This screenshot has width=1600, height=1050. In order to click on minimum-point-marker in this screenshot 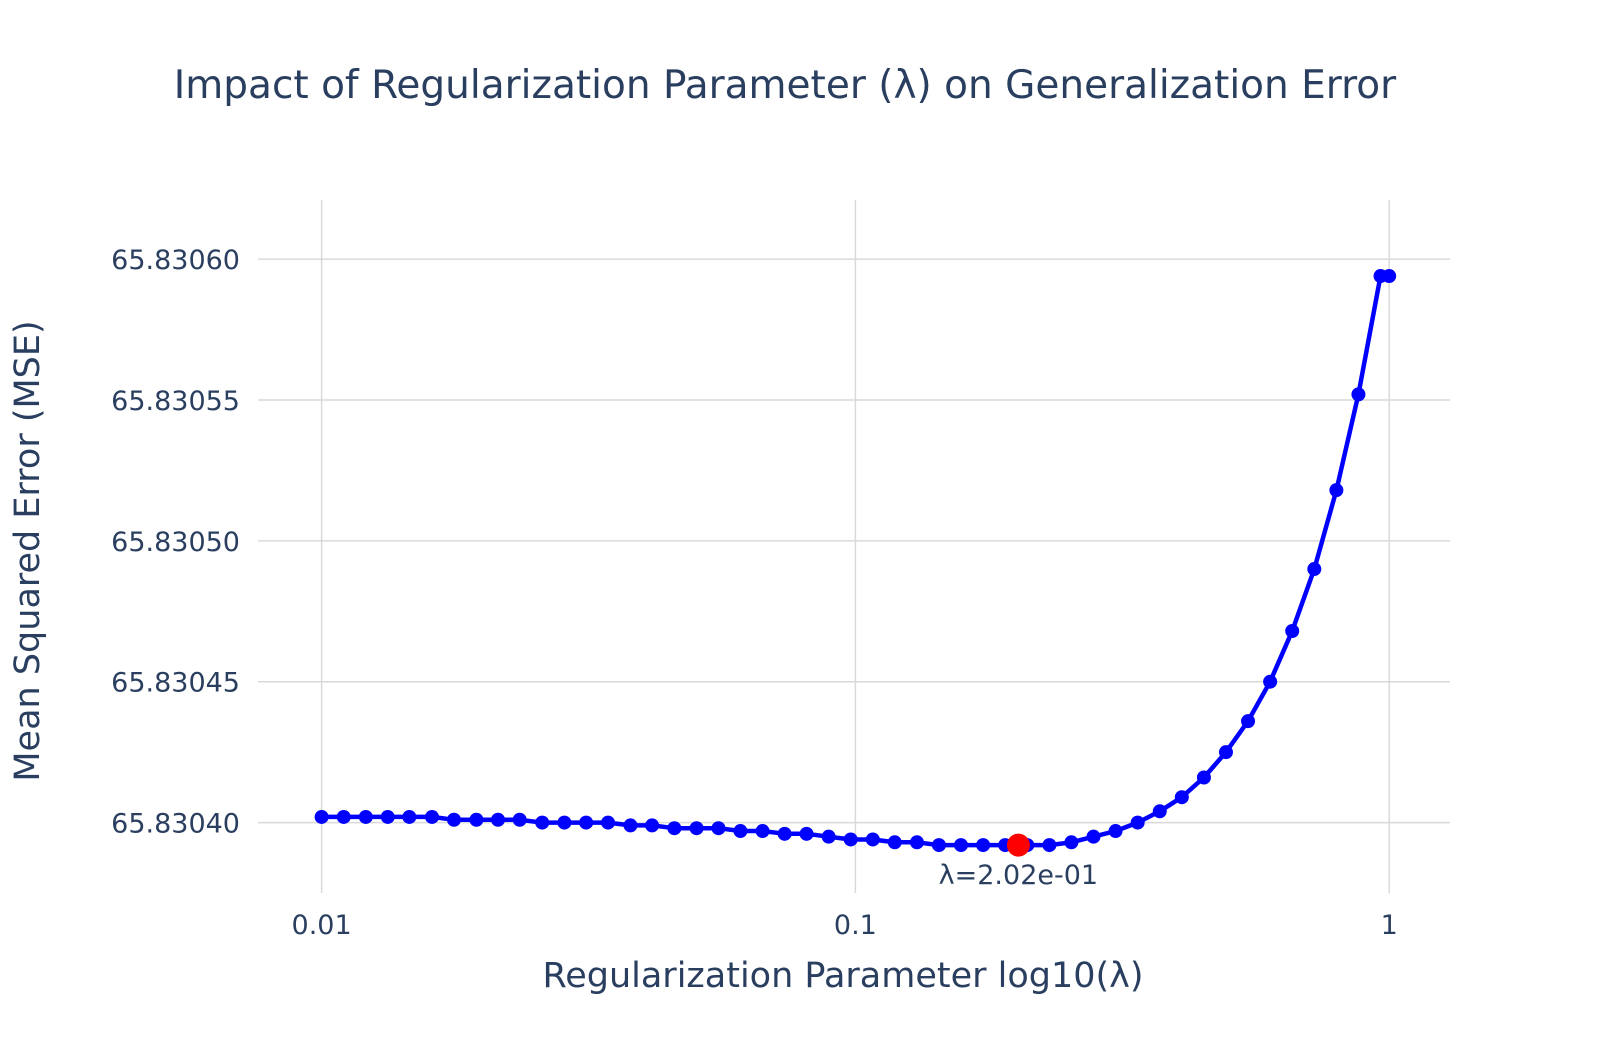, I will do `click(1018, 845)`.